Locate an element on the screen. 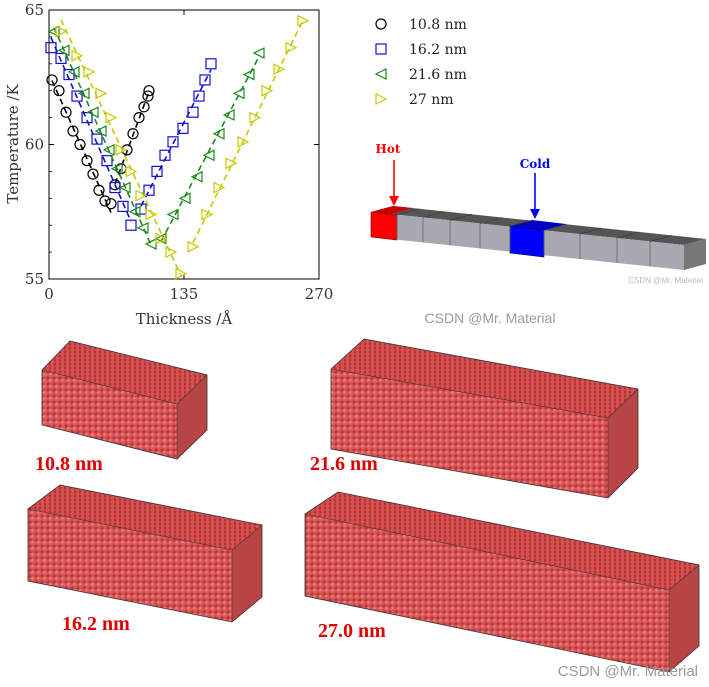 The width and height of the screenshot is (709, 687). structure-16-2nm: 16.2 nm is located at coordinates (145, 559).